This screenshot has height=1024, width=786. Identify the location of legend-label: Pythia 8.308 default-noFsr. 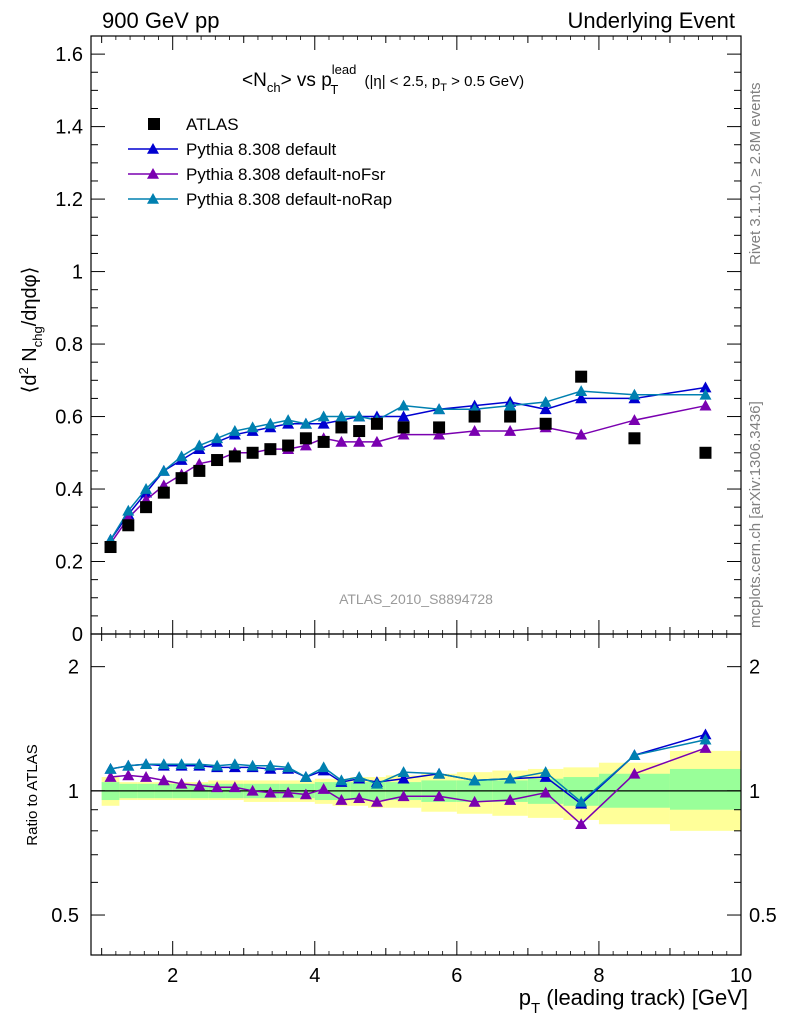
(286, 174).